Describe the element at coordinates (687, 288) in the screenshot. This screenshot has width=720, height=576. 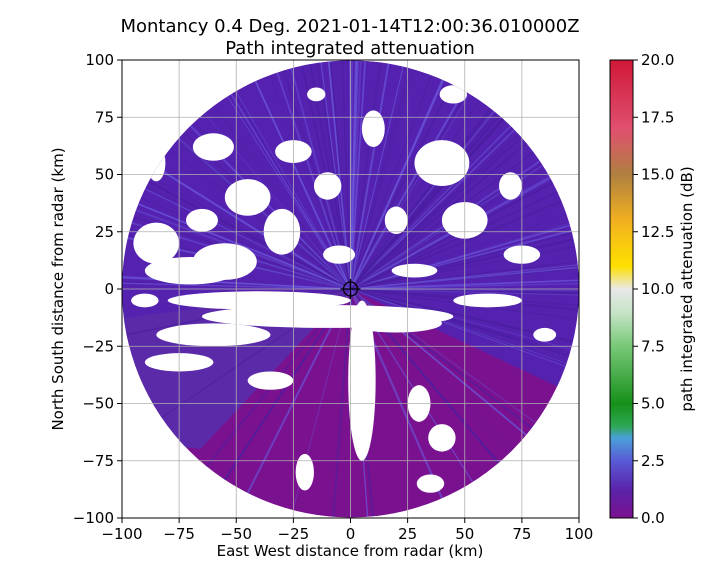
I see `colorbar-label: path integrated attenuation (dB)` at that location.